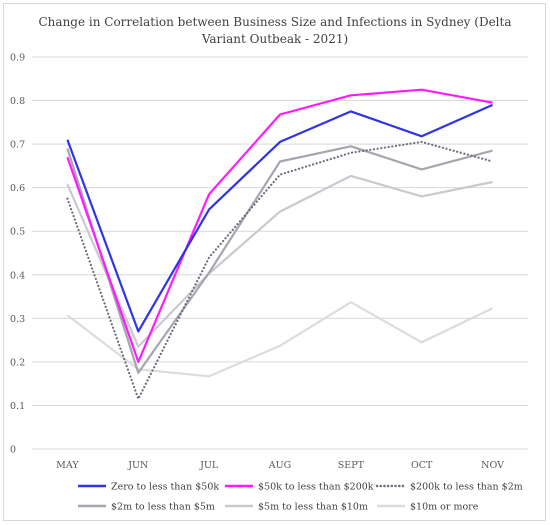 The image size is (550, 525). What do you see at coordinates (422, 465) in the screenshot?
I see `x-tick-label: OCT` at bounding box center [422, 465].